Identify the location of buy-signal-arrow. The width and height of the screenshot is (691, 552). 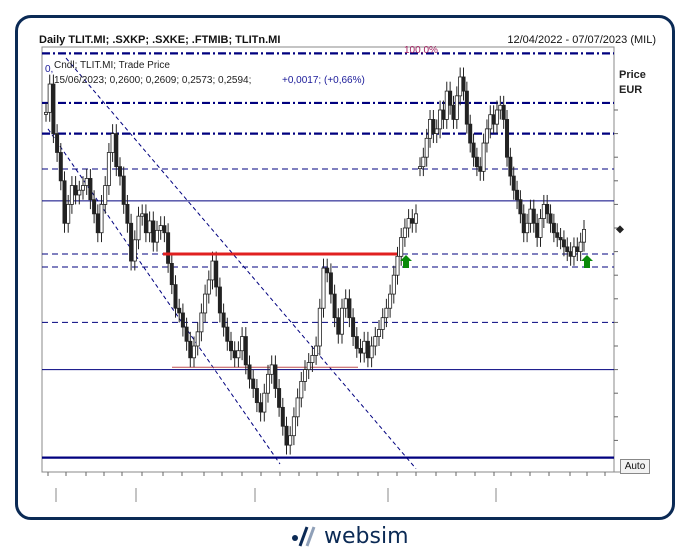
(406, 261).